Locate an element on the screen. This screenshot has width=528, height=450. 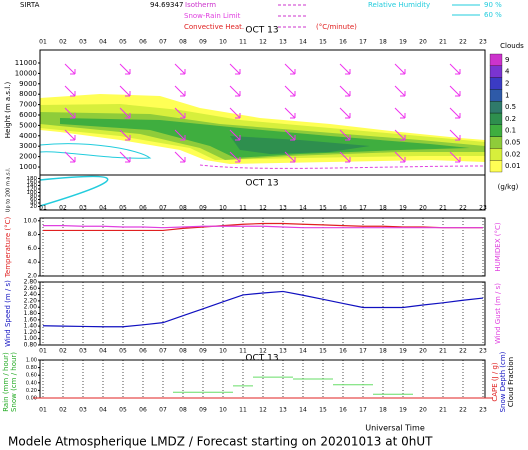
legend-isotherm: Isotherm is located at coordinates (200, 5).